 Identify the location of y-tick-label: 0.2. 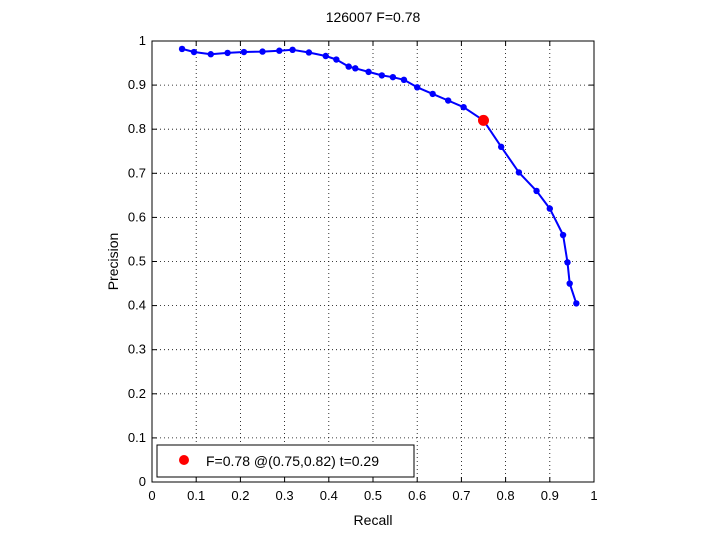
(137, 393).